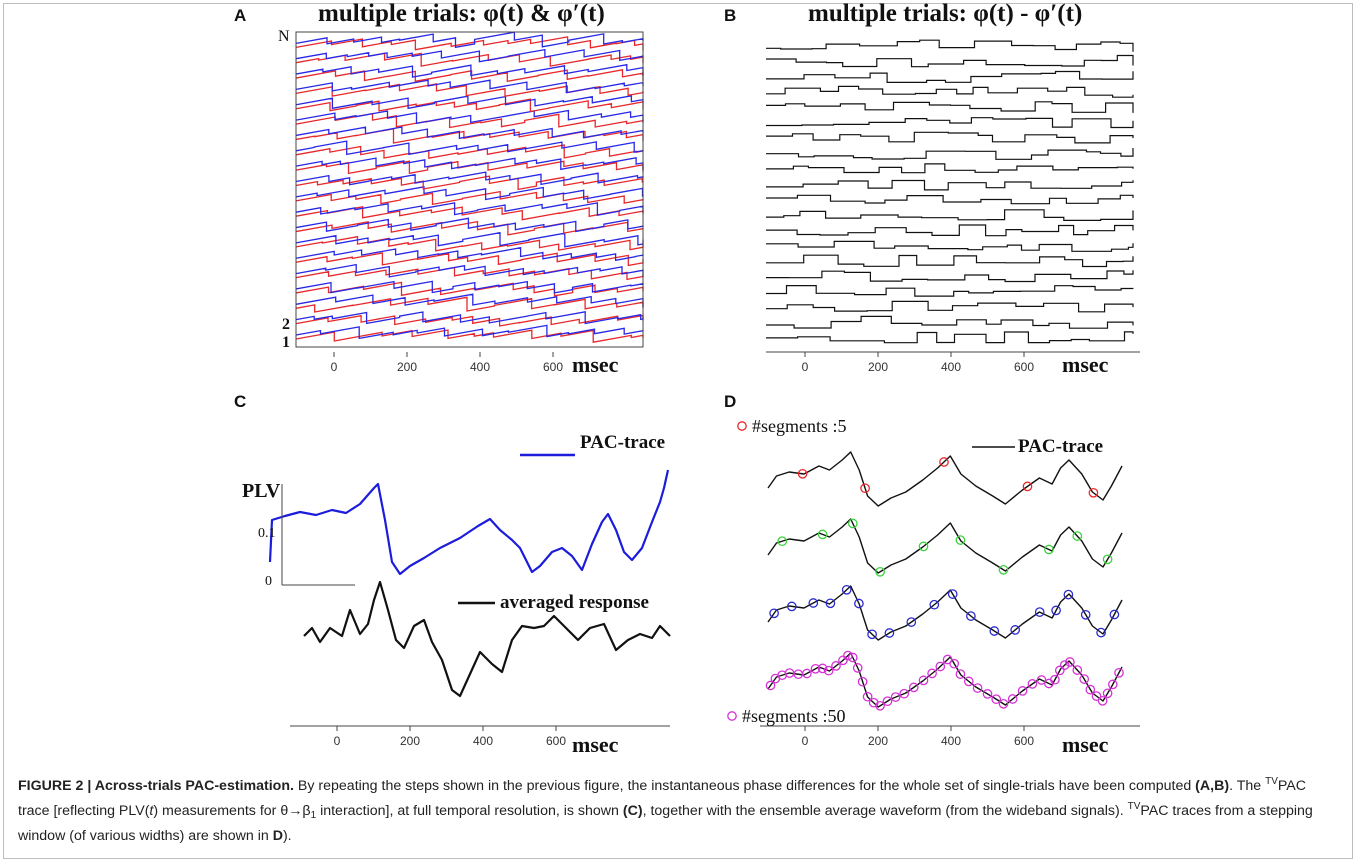  What do you see at coordinates (742, 426) in the screenshot?
I see `panel-d-legend-seg5-marker` at bounding box center [742, 426].